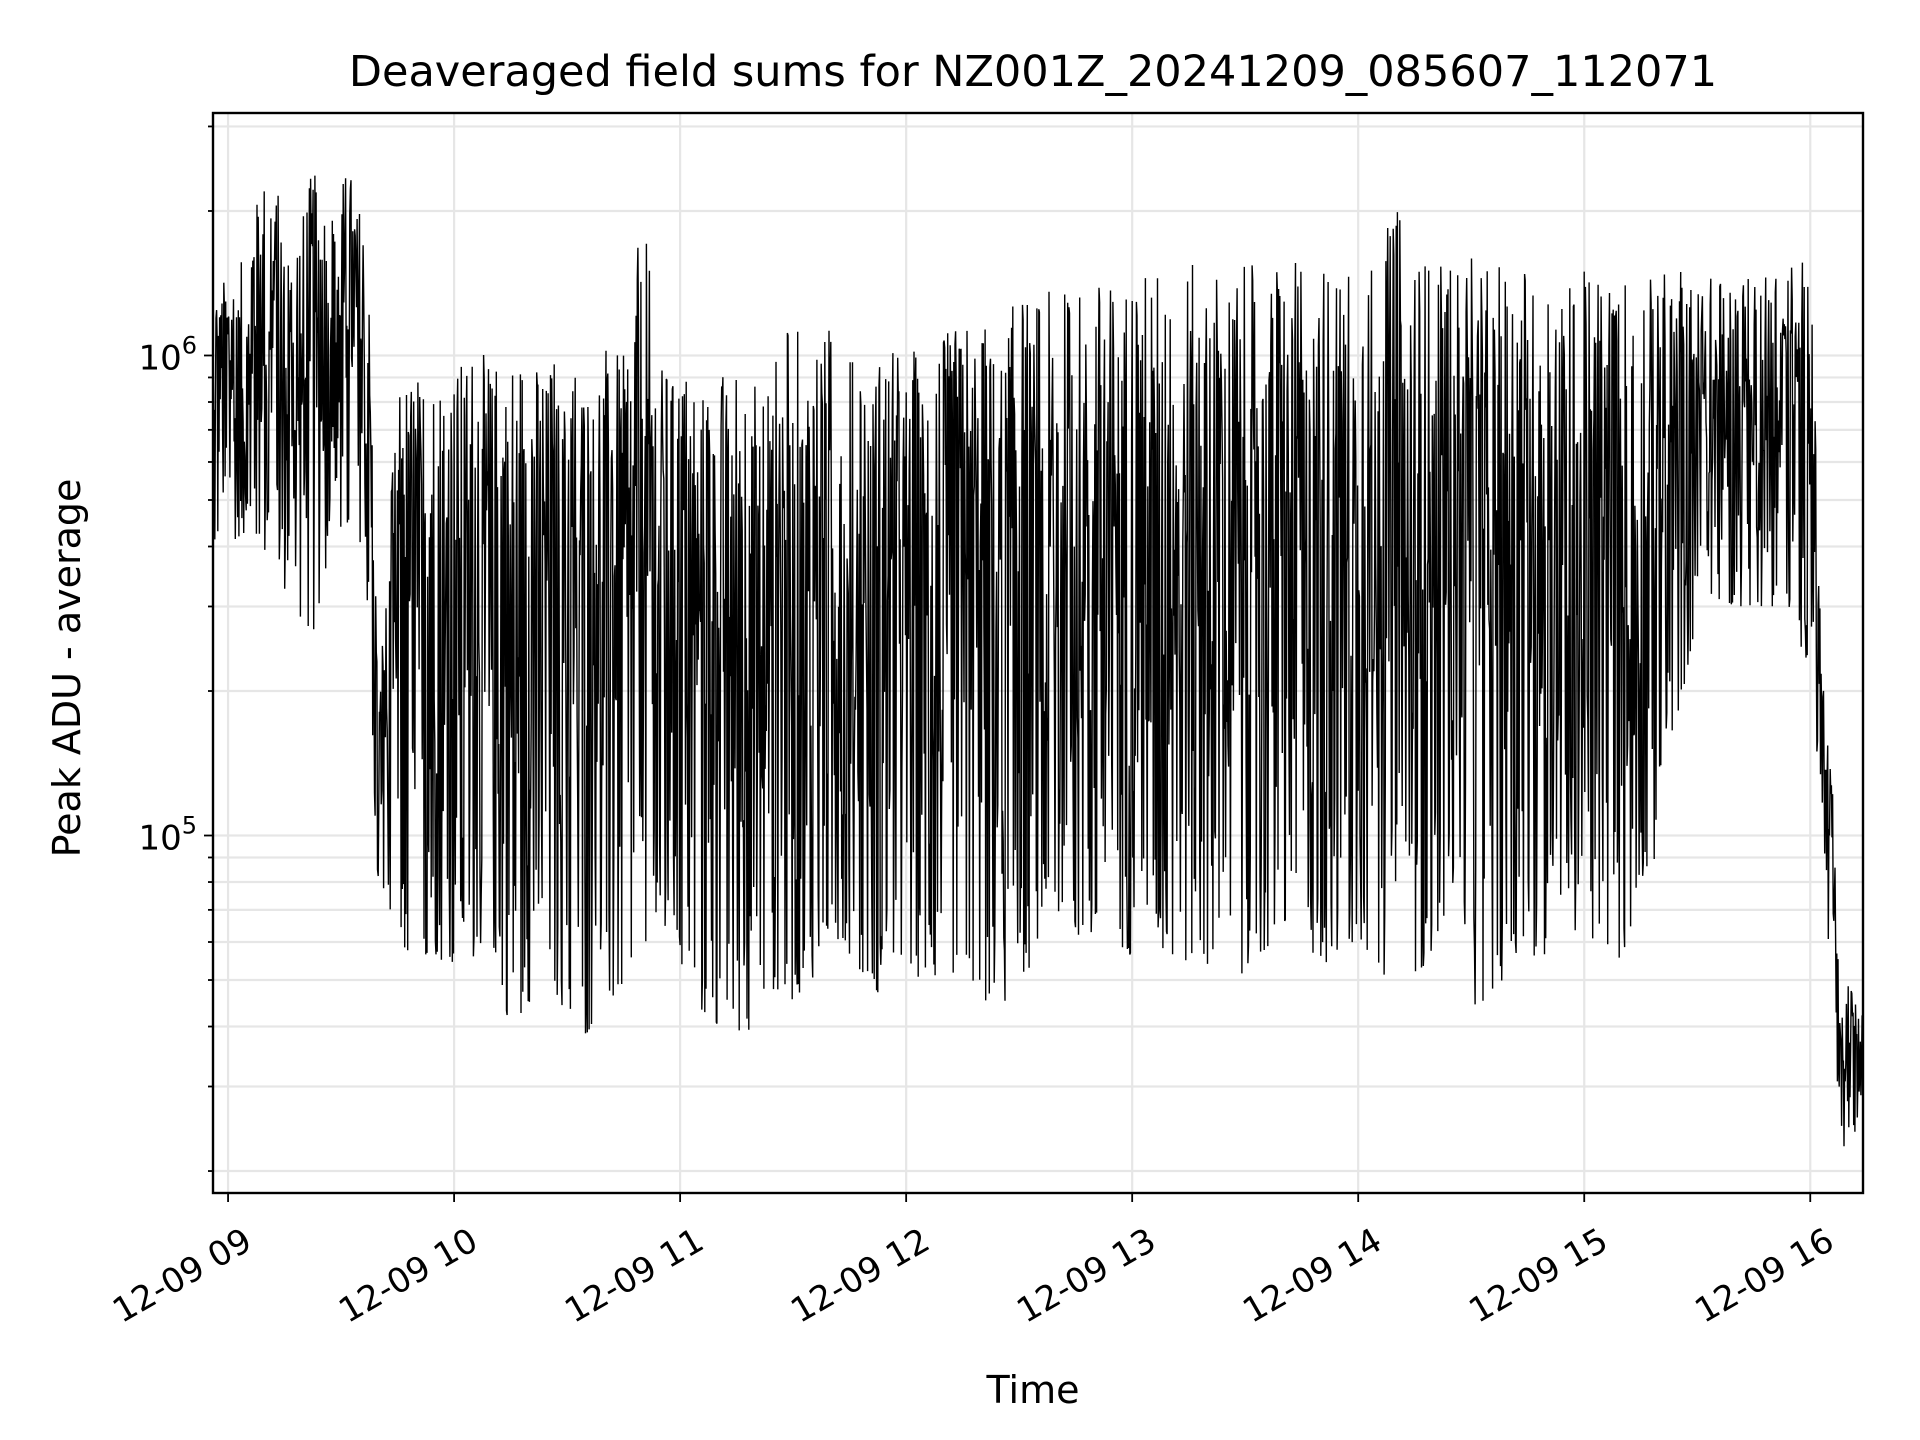 The image size is (1920, 1440). What do you see at coordinates (1033, 1390) in the screenshot?
I see `x-axis-label: Time` at bounding box center [1033, 1390].